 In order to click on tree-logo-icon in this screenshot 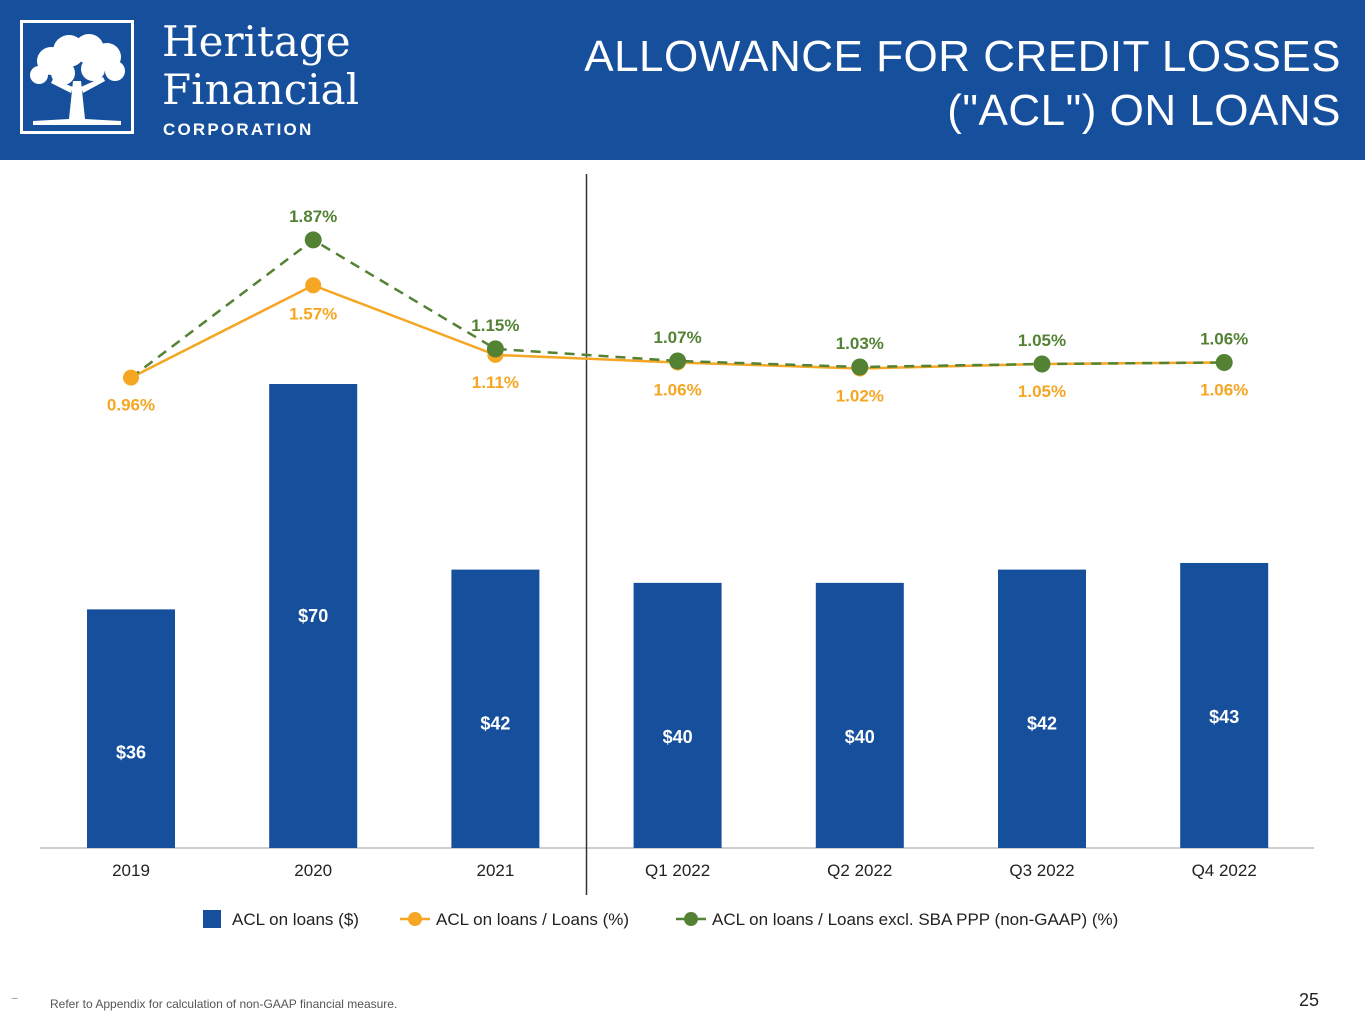, I will do `click(77, 77)`.